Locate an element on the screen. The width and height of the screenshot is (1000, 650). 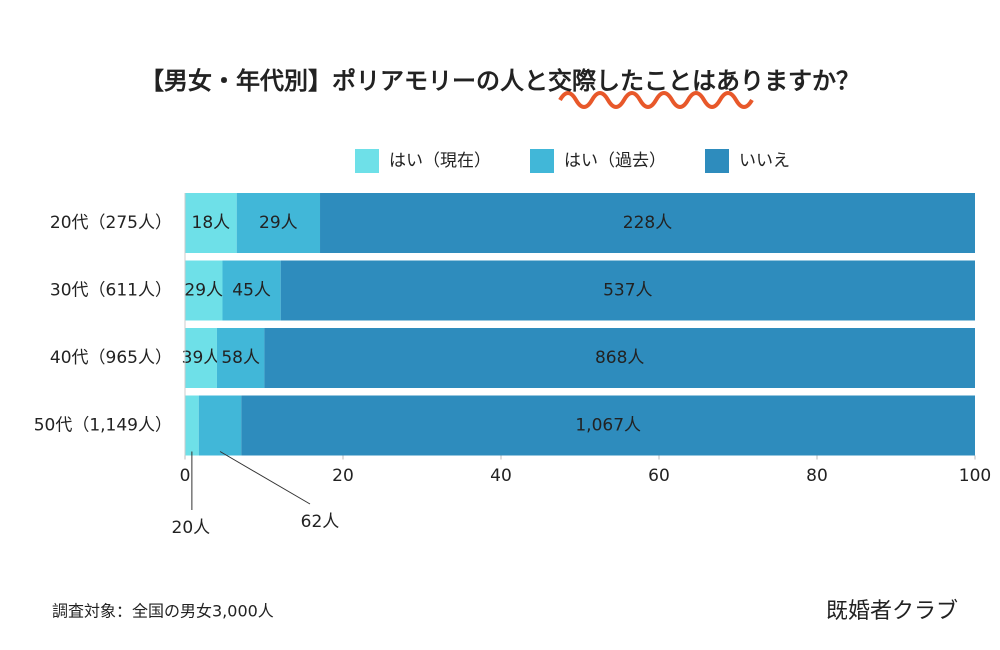
y-tick-label: 50代（1,149人） is located at coordinates (103, 426).